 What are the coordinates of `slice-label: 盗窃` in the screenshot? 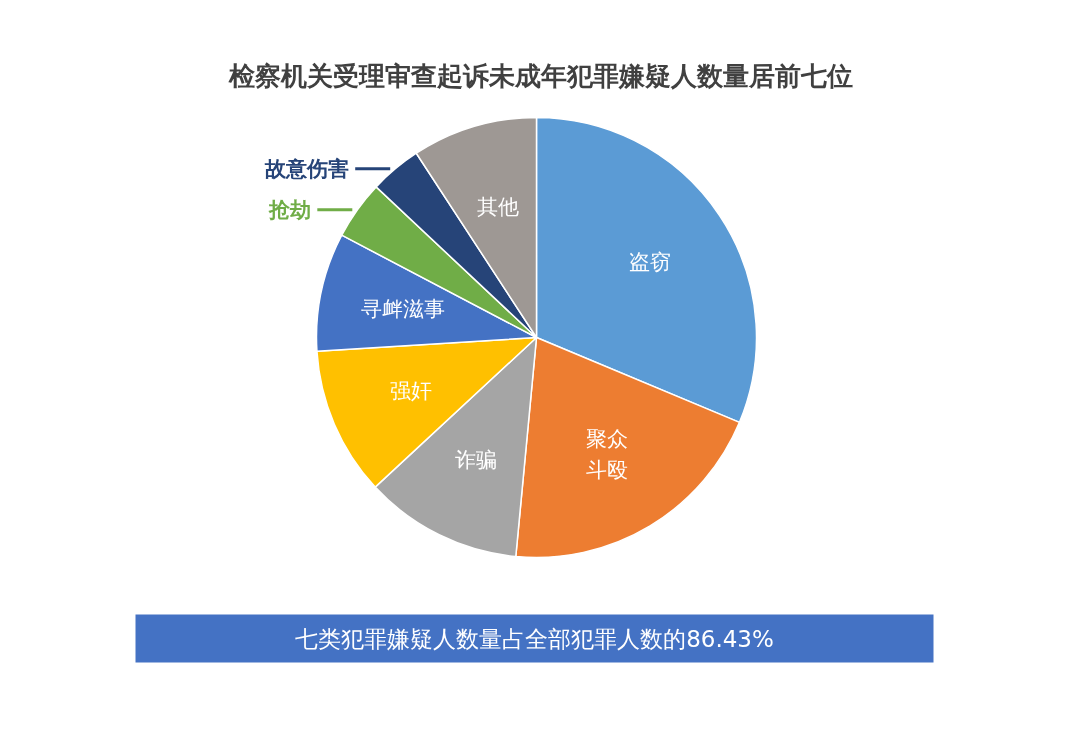 It's located at (650, 261).